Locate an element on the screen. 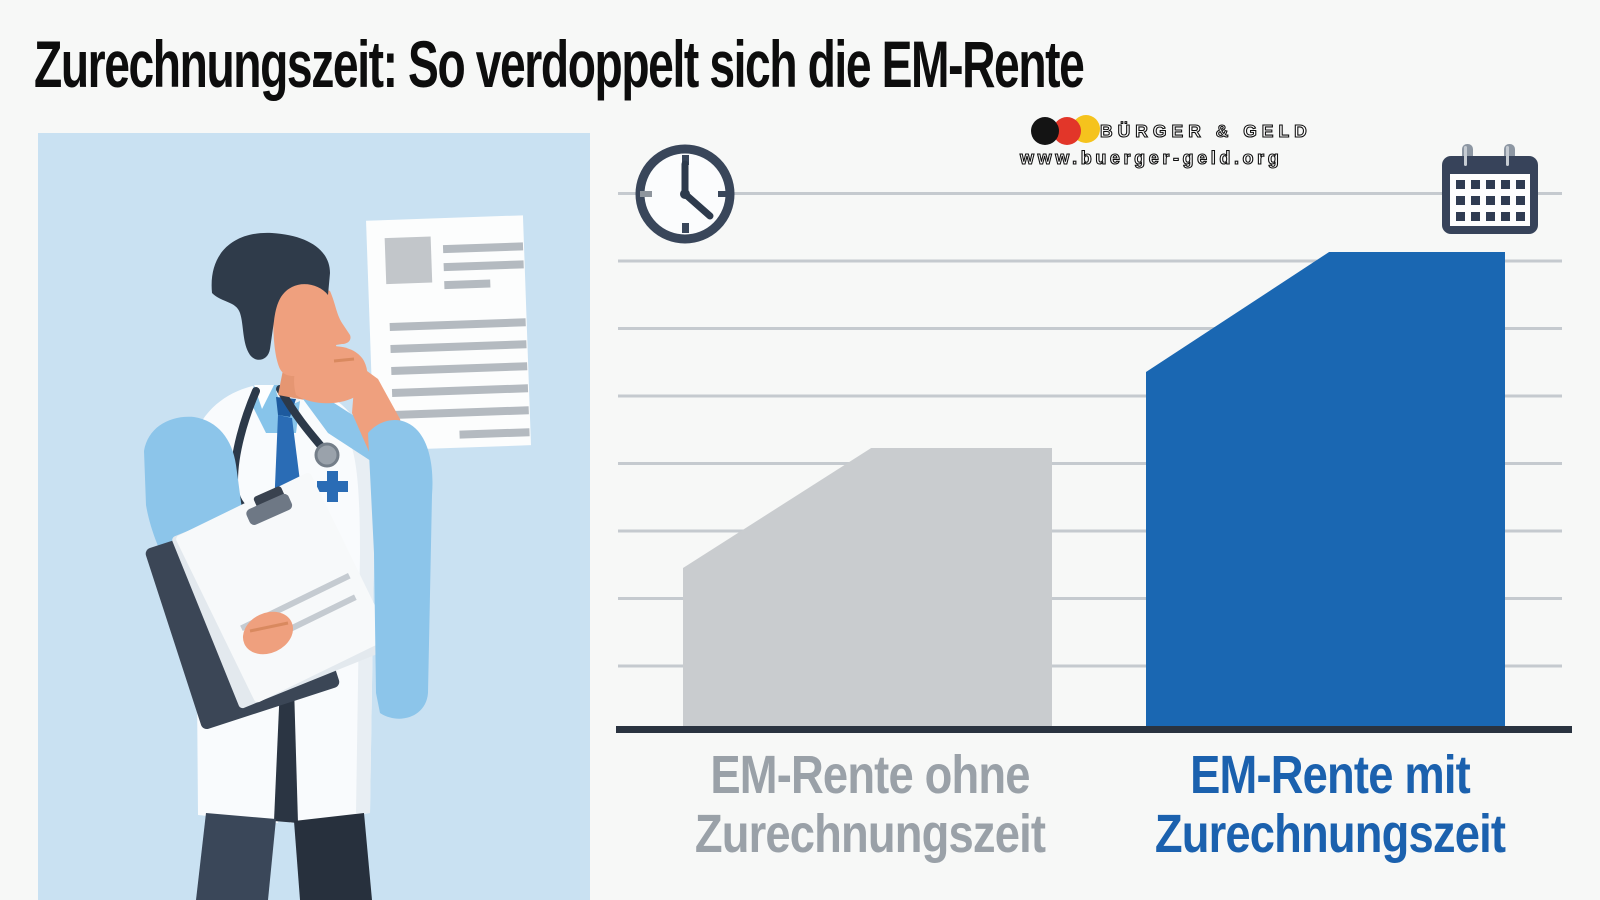 The height and width of the screenshot is (900, 1600). right-sleeve is located at coordinates (400, 569).